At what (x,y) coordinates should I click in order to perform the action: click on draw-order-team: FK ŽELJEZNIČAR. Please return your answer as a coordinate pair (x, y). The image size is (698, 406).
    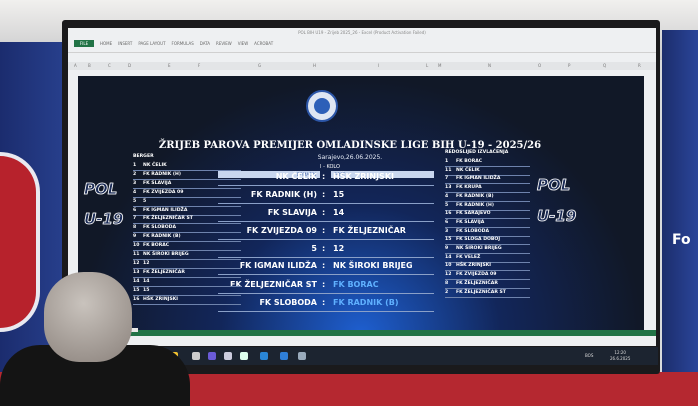
    Looking at the image, I should click on (477, 283).